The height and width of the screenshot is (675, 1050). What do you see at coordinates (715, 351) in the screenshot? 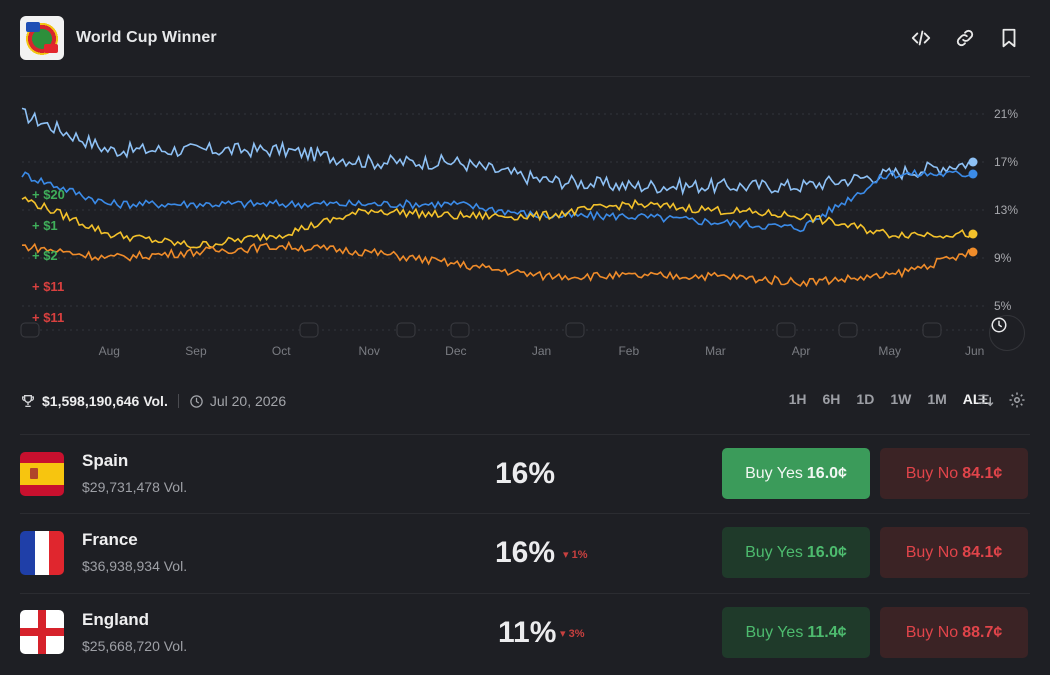
I see `x-tick-label: Mar` at bounding box center [715, 351].